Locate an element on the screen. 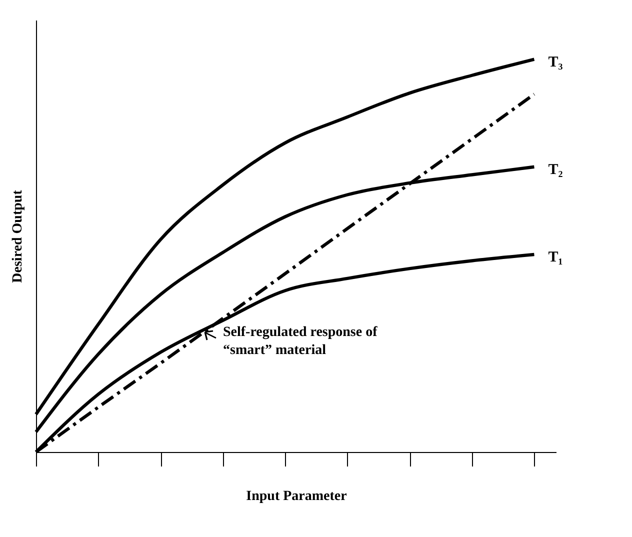 Image resolution: width=632 pixels, height=537 pixels. y-axis-title: Desired Output is located at coordinates (18, 236).